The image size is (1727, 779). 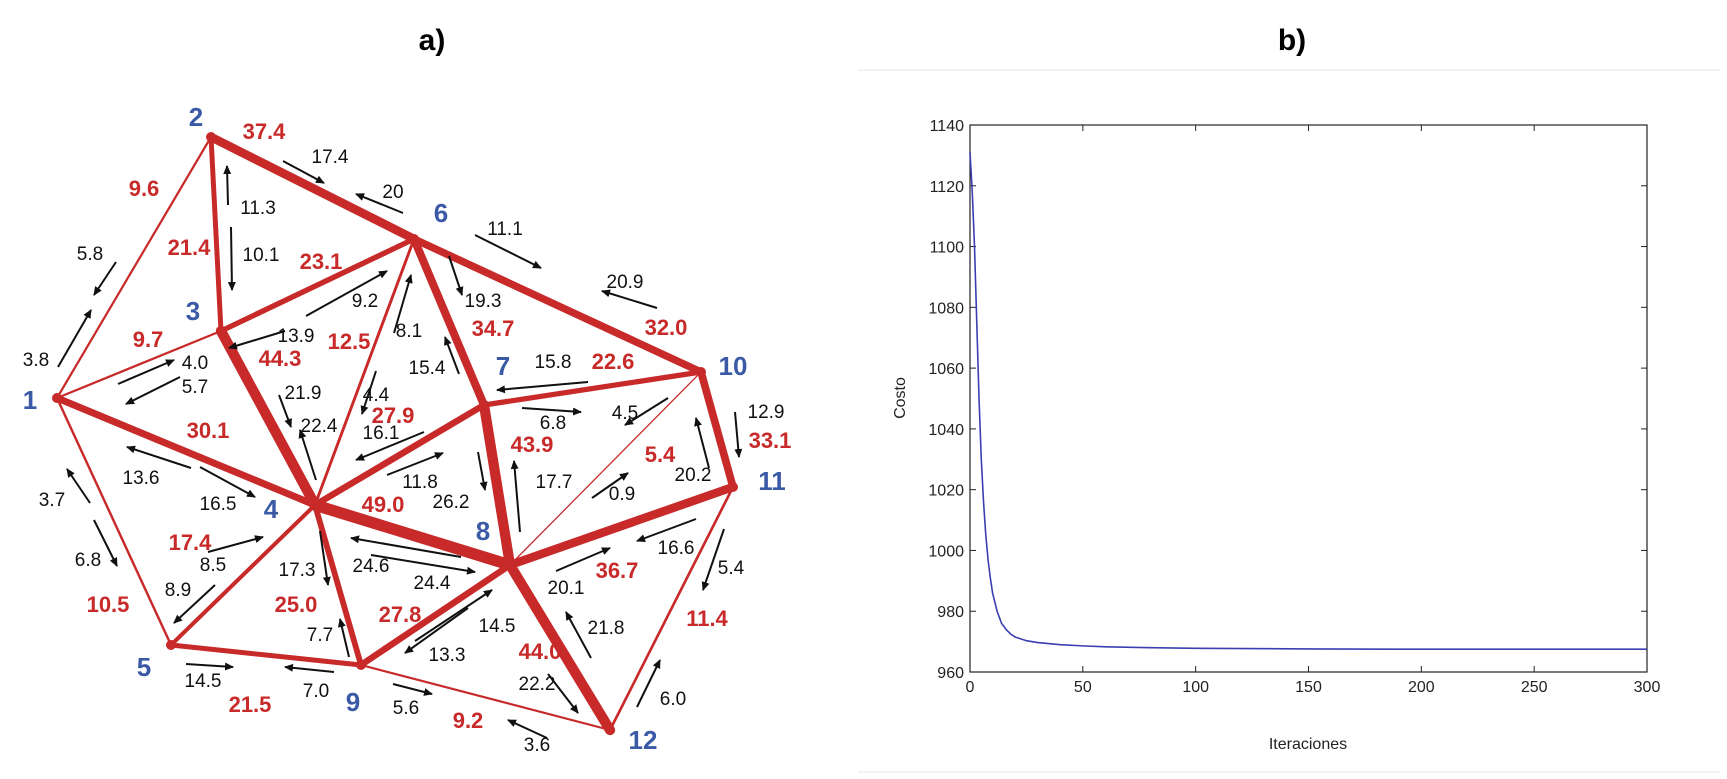 What do you see at coordinates (371, 566) in the screenshot?
I see `flow-value-4-8-1: 24.6` at bounding box center [371, 566].